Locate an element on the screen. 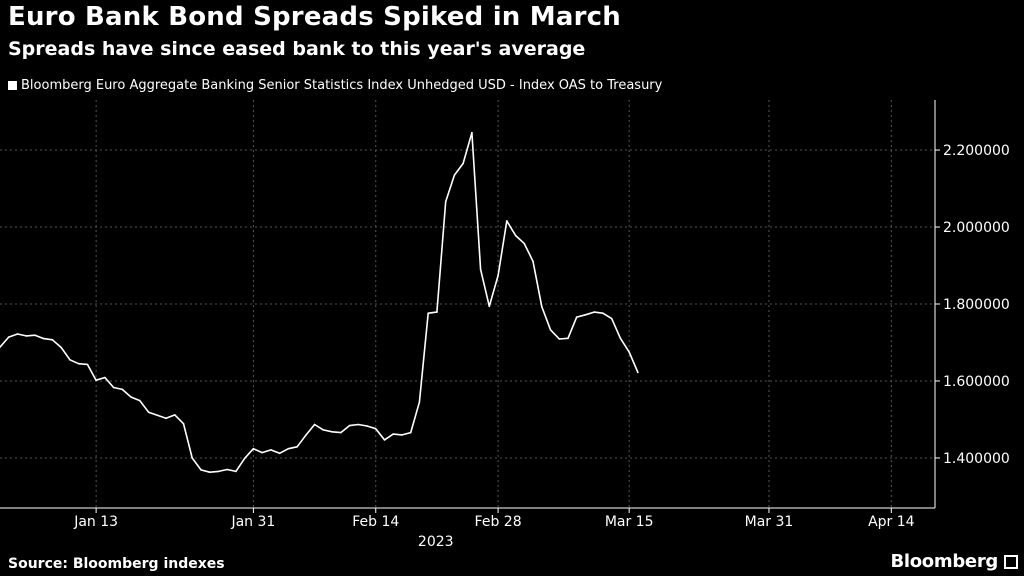 The image size is (1024, 576). brand-box-icon is located at coordinates (1011, 561).